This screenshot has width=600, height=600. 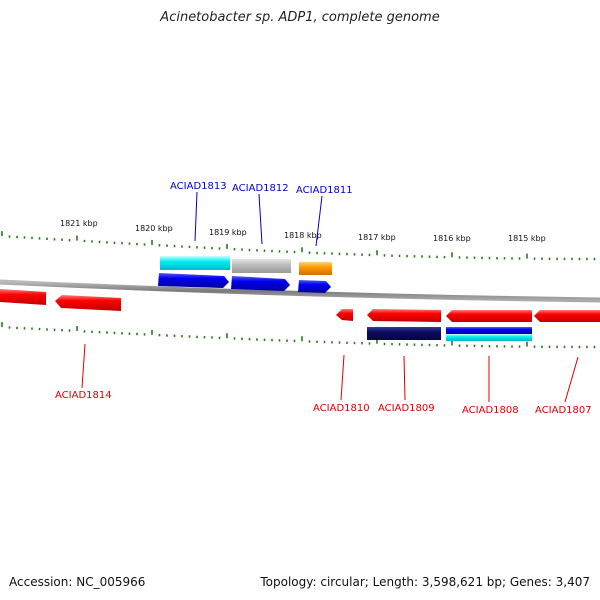 I want to click on gene-1814-arrow, so click(x=88, y=303).